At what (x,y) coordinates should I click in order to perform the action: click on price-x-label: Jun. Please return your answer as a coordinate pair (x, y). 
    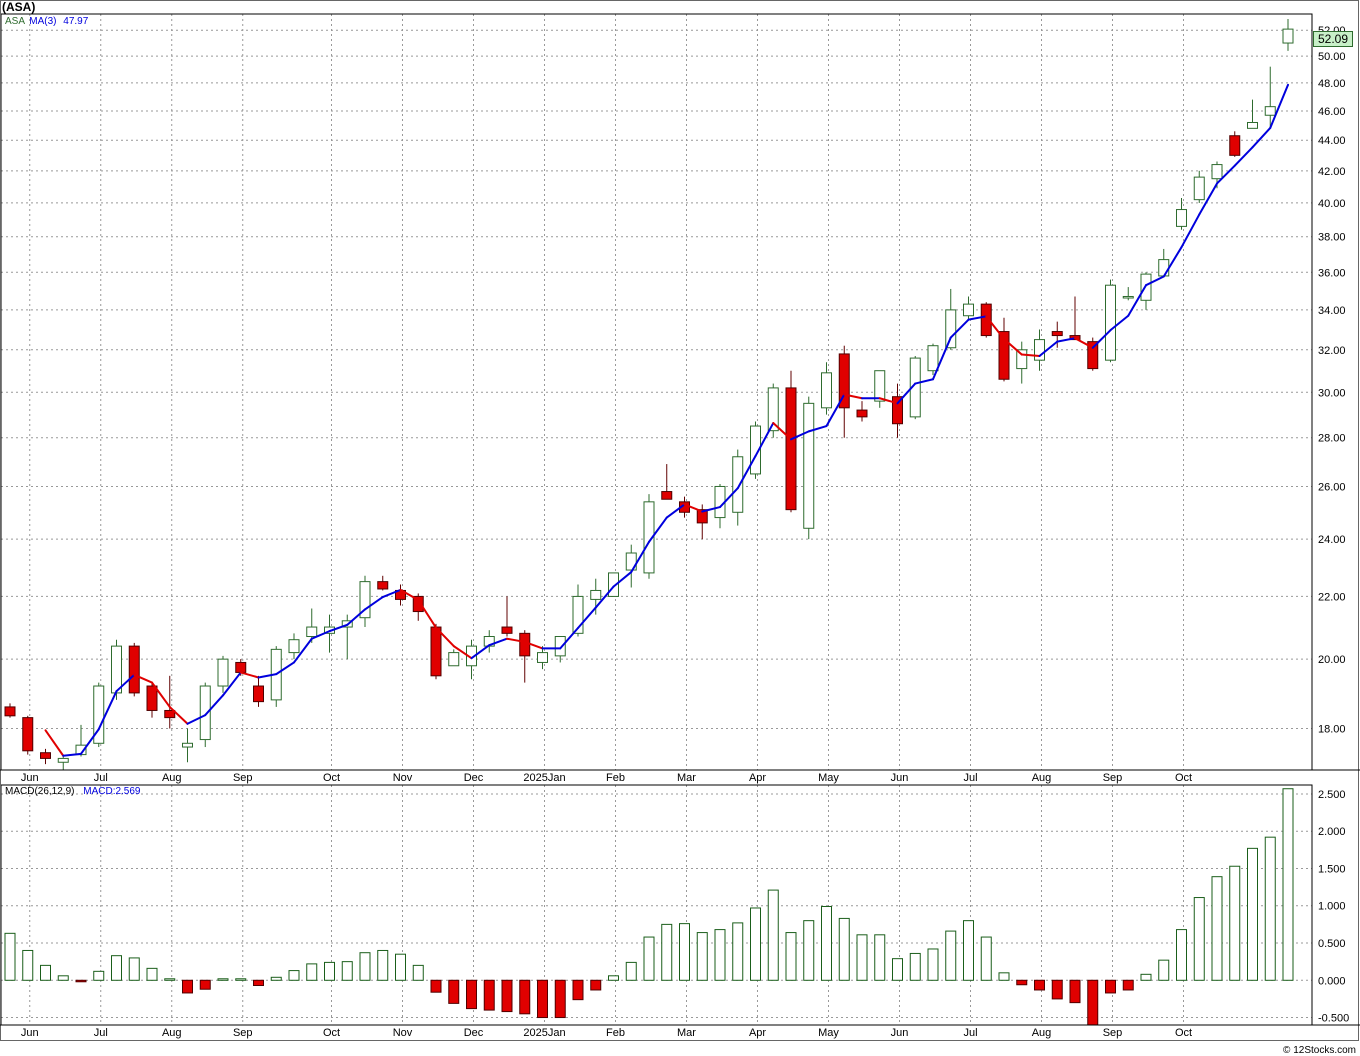
    Looking at the image, I should click on (900, 778).